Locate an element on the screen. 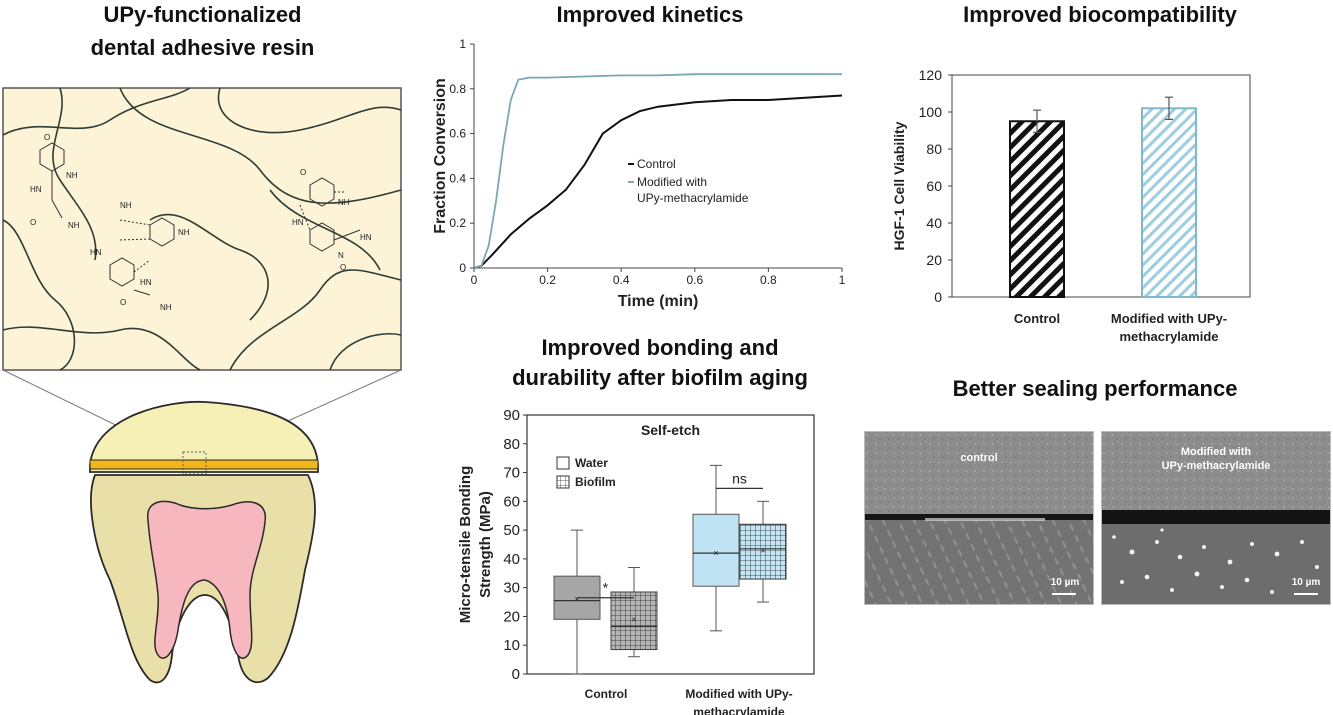 The width and height of the screenshot is (1333, 715). bonding-category-label: methacrylamide is located at coordinates (739, 710).